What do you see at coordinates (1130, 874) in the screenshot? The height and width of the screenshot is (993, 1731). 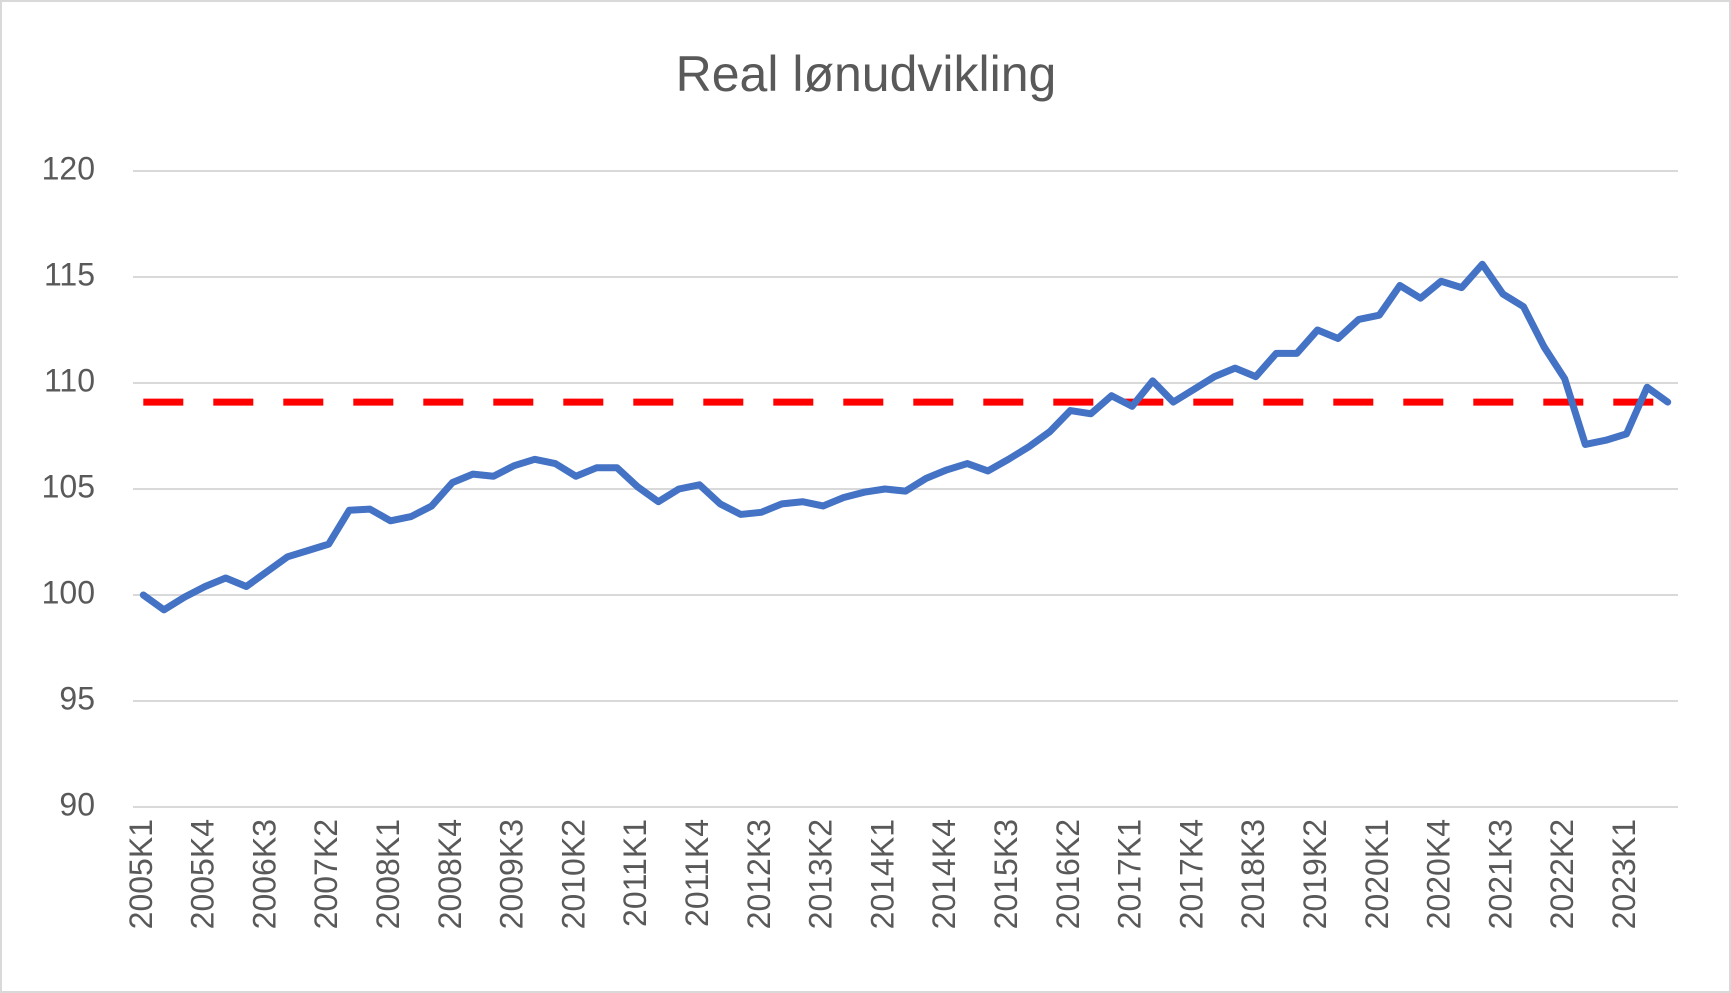 I see `x-tick-label: 2017K1` at bounding box center [1130, 874].